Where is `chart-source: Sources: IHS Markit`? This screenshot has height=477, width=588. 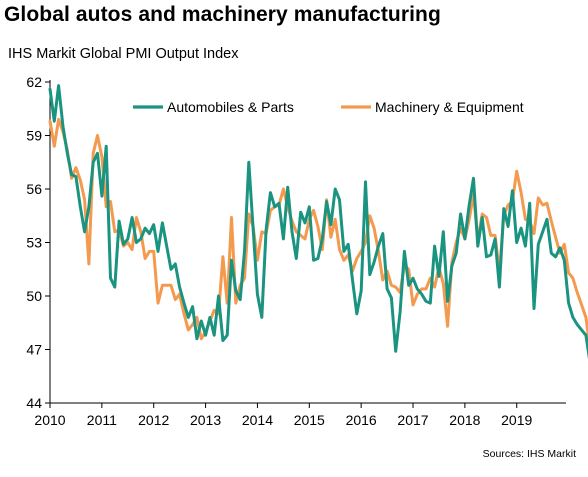
chart-source: Sources: IHS Markit is located at coordinates (529, 454).